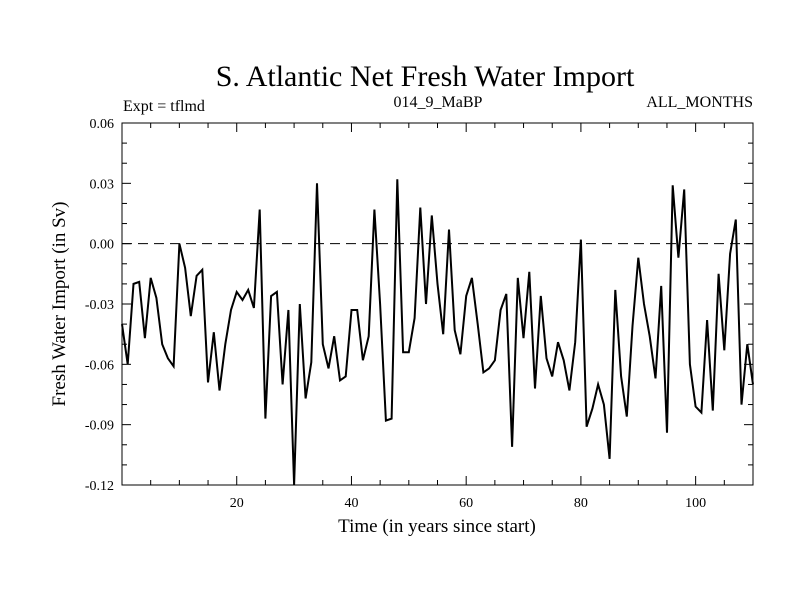 Image resolution: width=800 pixels, height=600 pixels. What do you see at coordinates (695, 503) in the screenshot?
I see `x-tick-label: 100` at bounding box center [695, 503].